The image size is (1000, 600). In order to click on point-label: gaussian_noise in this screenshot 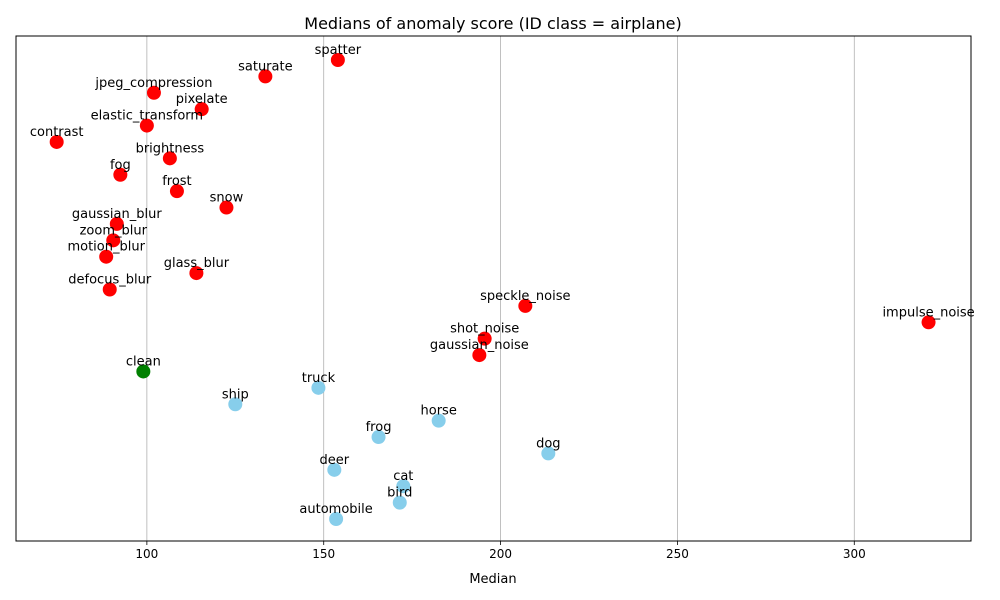, I will do `click(479, 345)`.